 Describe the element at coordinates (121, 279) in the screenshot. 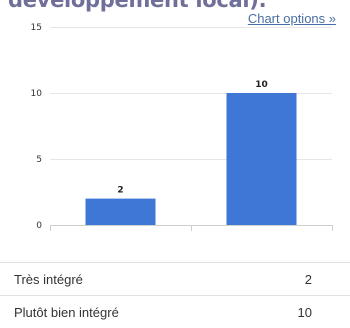

I see `row-label: Très intégré` at that location.